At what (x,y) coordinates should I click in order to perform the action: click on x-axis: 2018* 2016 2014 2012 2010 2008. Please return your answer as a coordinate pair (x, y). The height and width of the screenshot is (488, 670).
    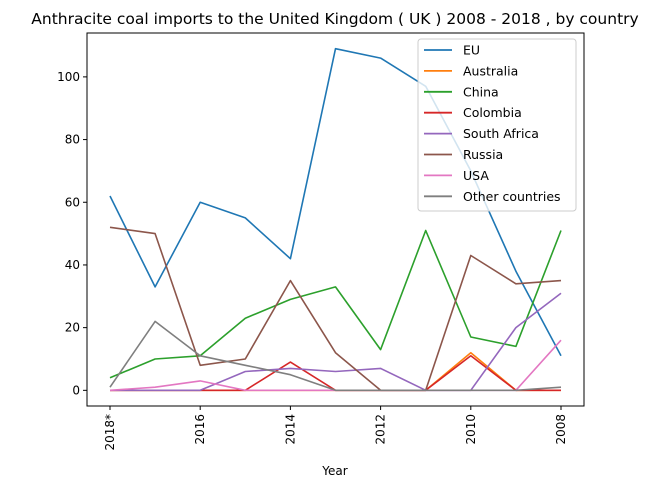
    Looking at the image, I should click on (335, 428).